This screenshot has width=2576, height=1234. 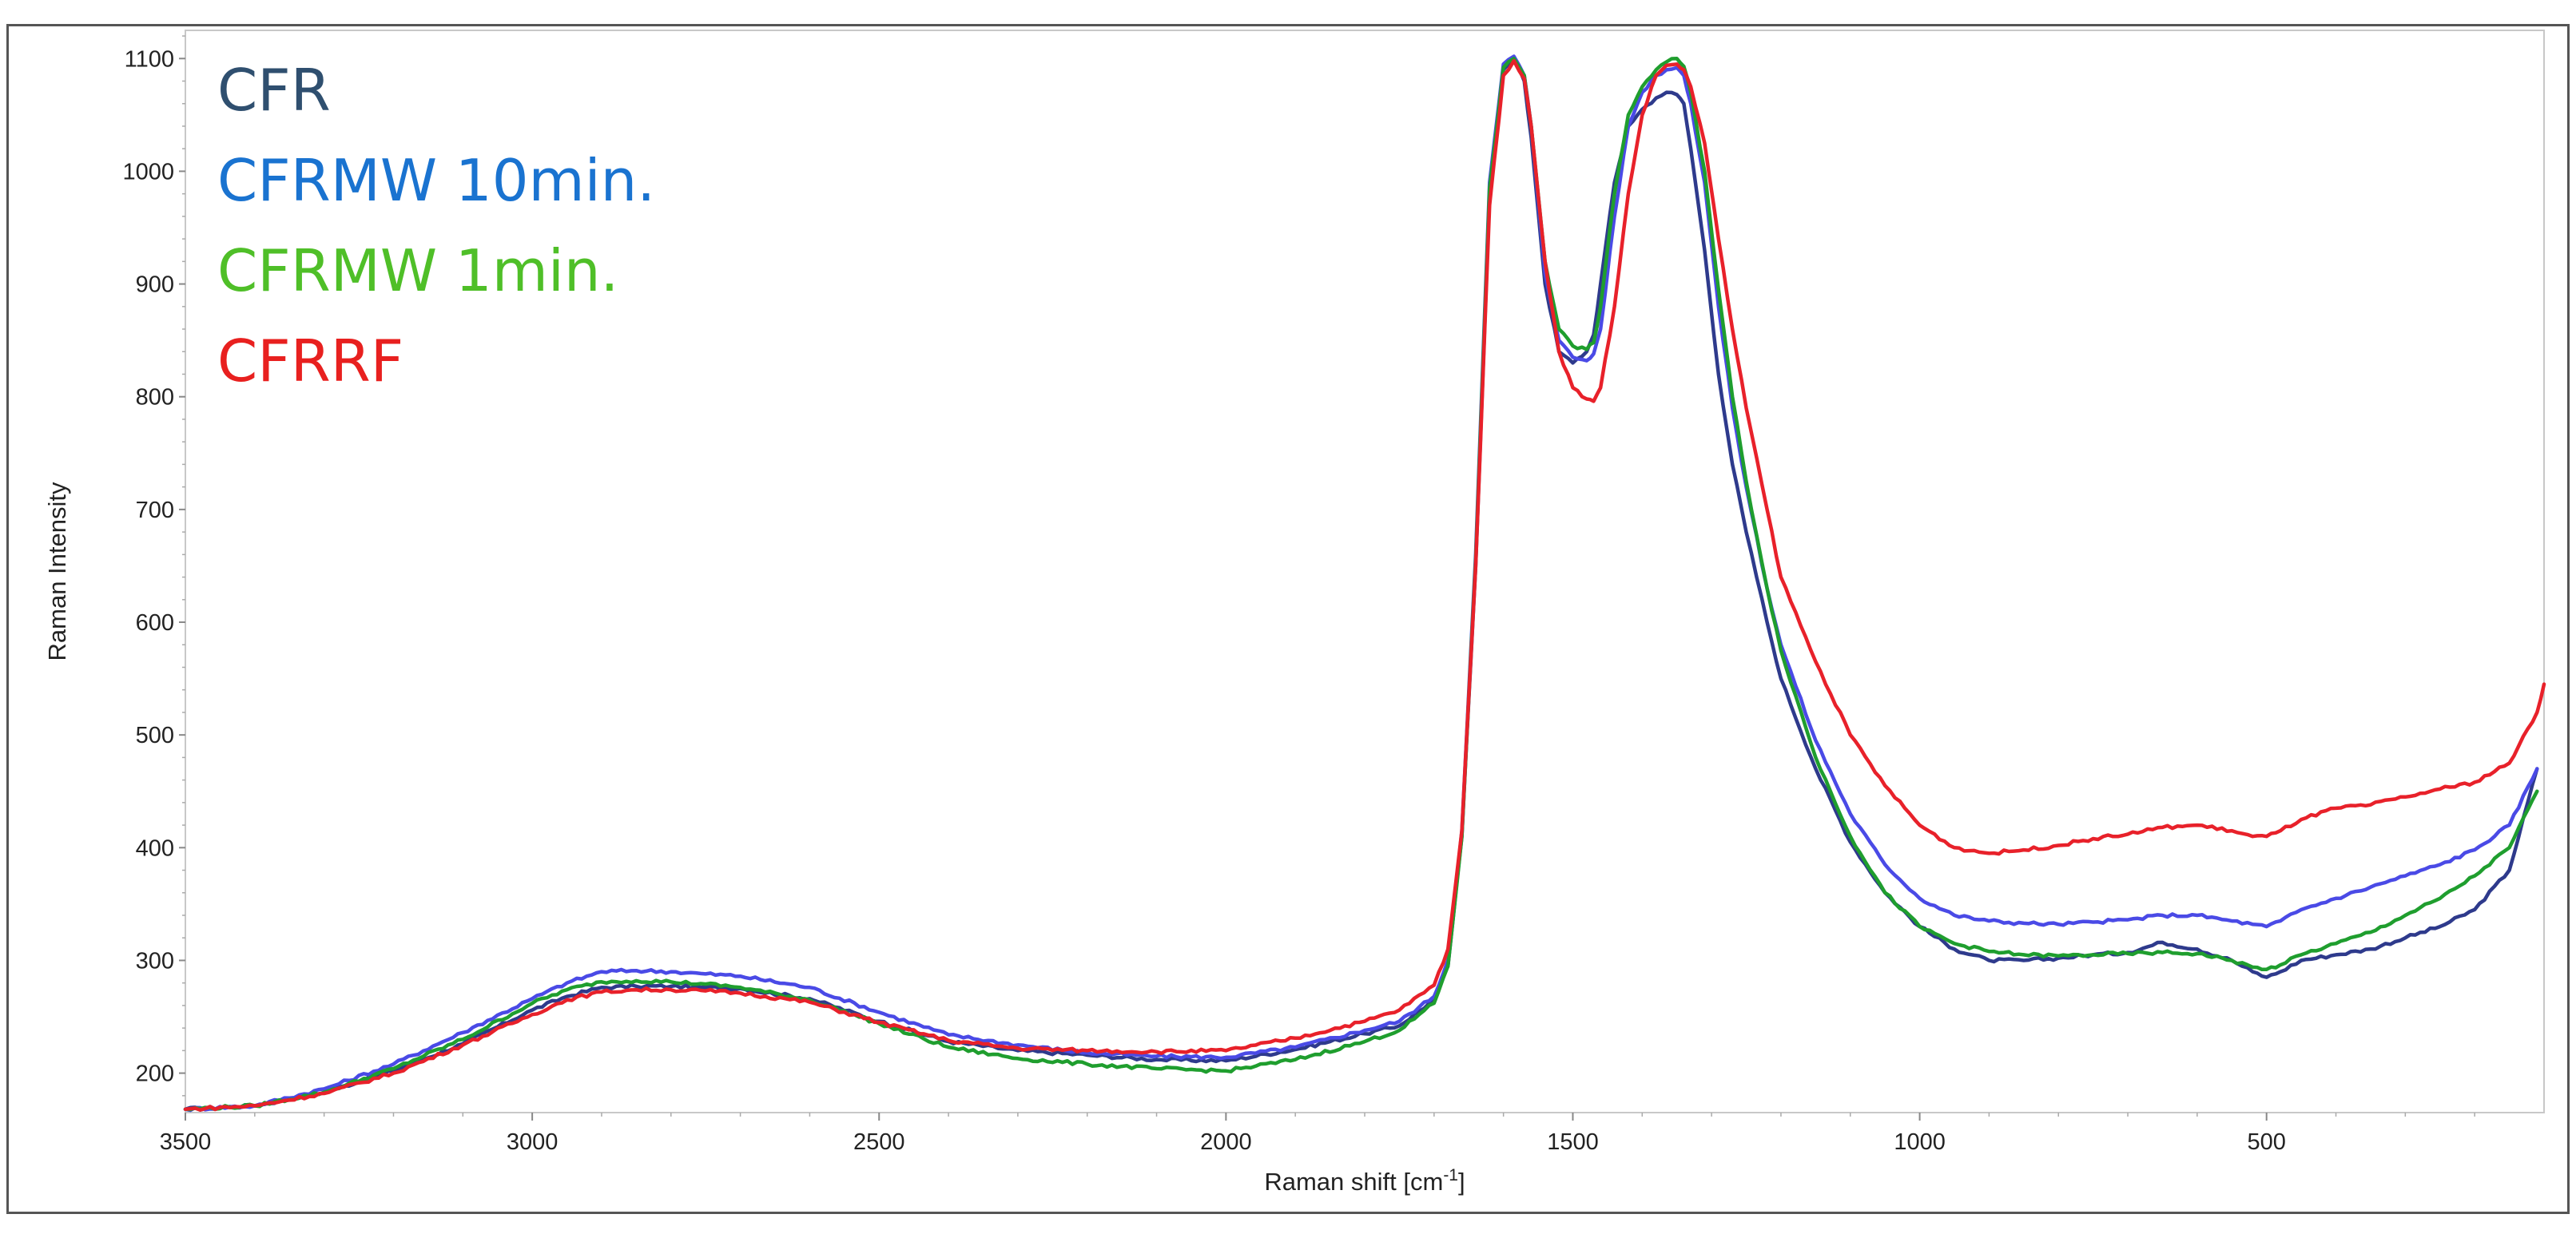 I want to click on legend-entry-cfrmw-10min: CFRMW 10min., so click(x=436, y=180).